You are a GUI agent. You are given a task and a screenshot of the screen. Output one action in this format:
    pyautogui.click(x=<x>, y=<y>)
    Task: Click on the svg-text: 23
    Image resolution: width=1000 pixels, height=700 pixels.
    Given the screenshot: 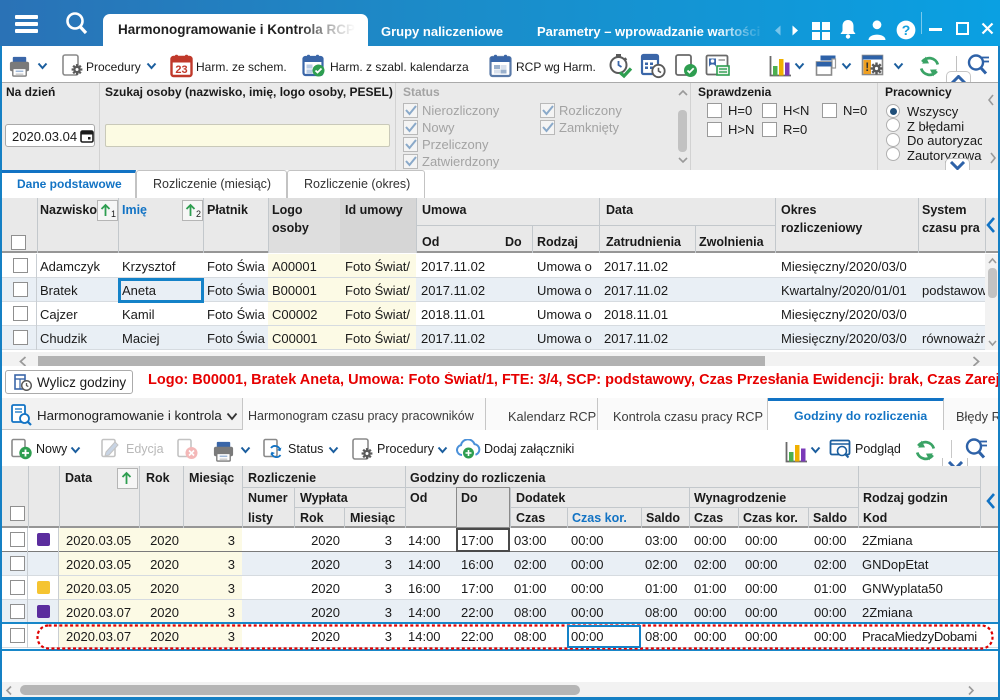 What is the action you would take?
    pyautogui.click(x=181, y=70)
    